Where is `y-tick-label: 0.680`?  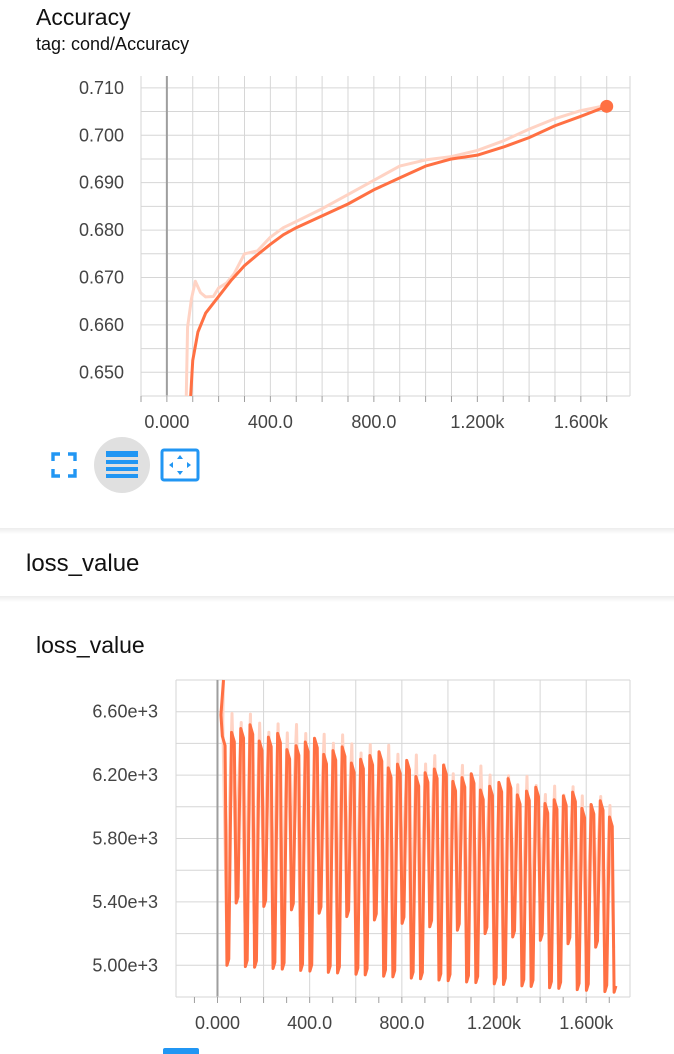
y-tick-label: 0.680 is located at coordinates (101, 230).